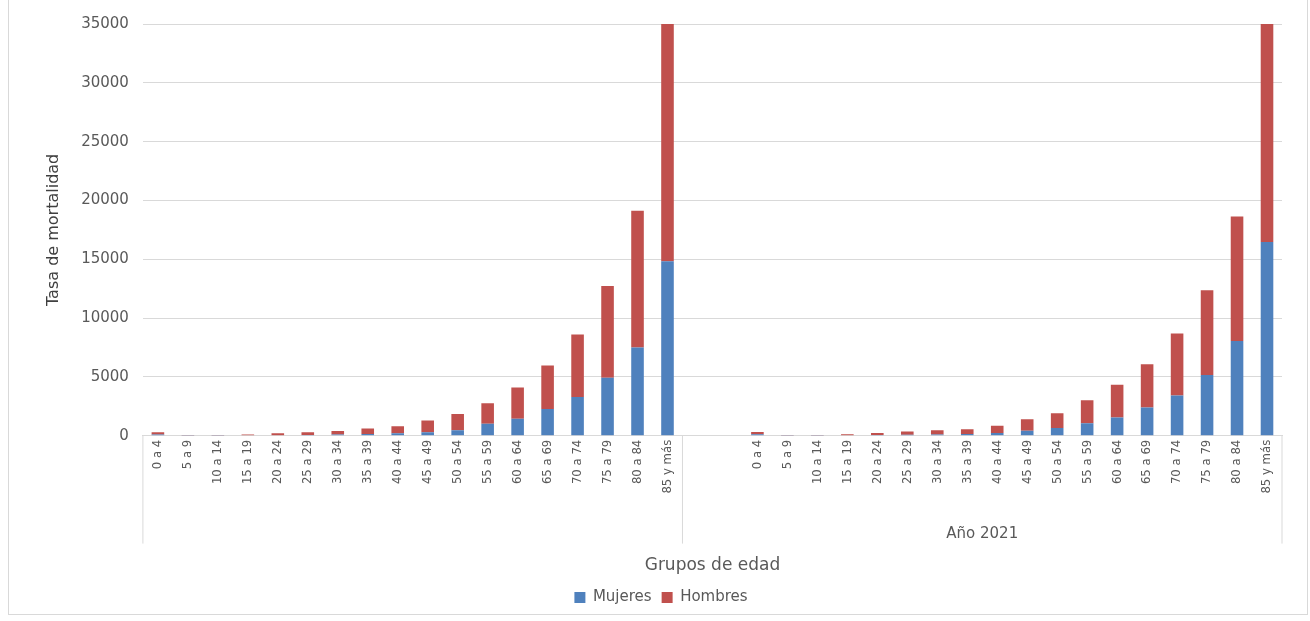 This screenshot has height=621, width=1310. I want to click on y-tick-label: 15000, so click(105, 258).